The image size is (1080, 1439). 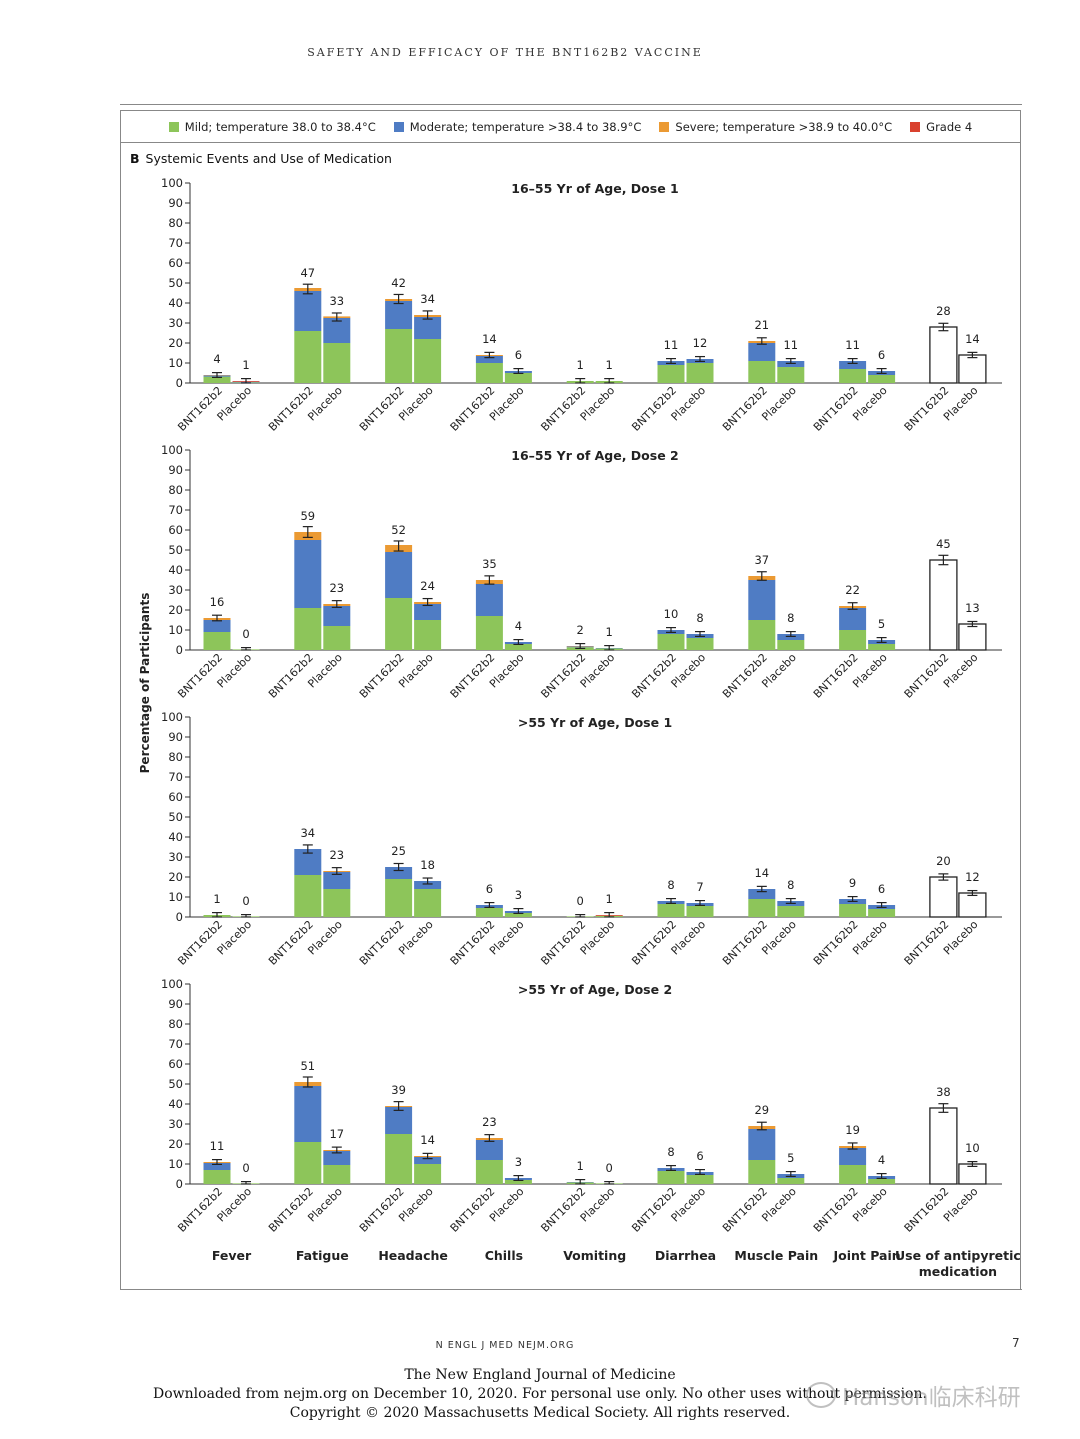 I want to click on bar-outline-bnt162b2, so click(x=943, y=355).